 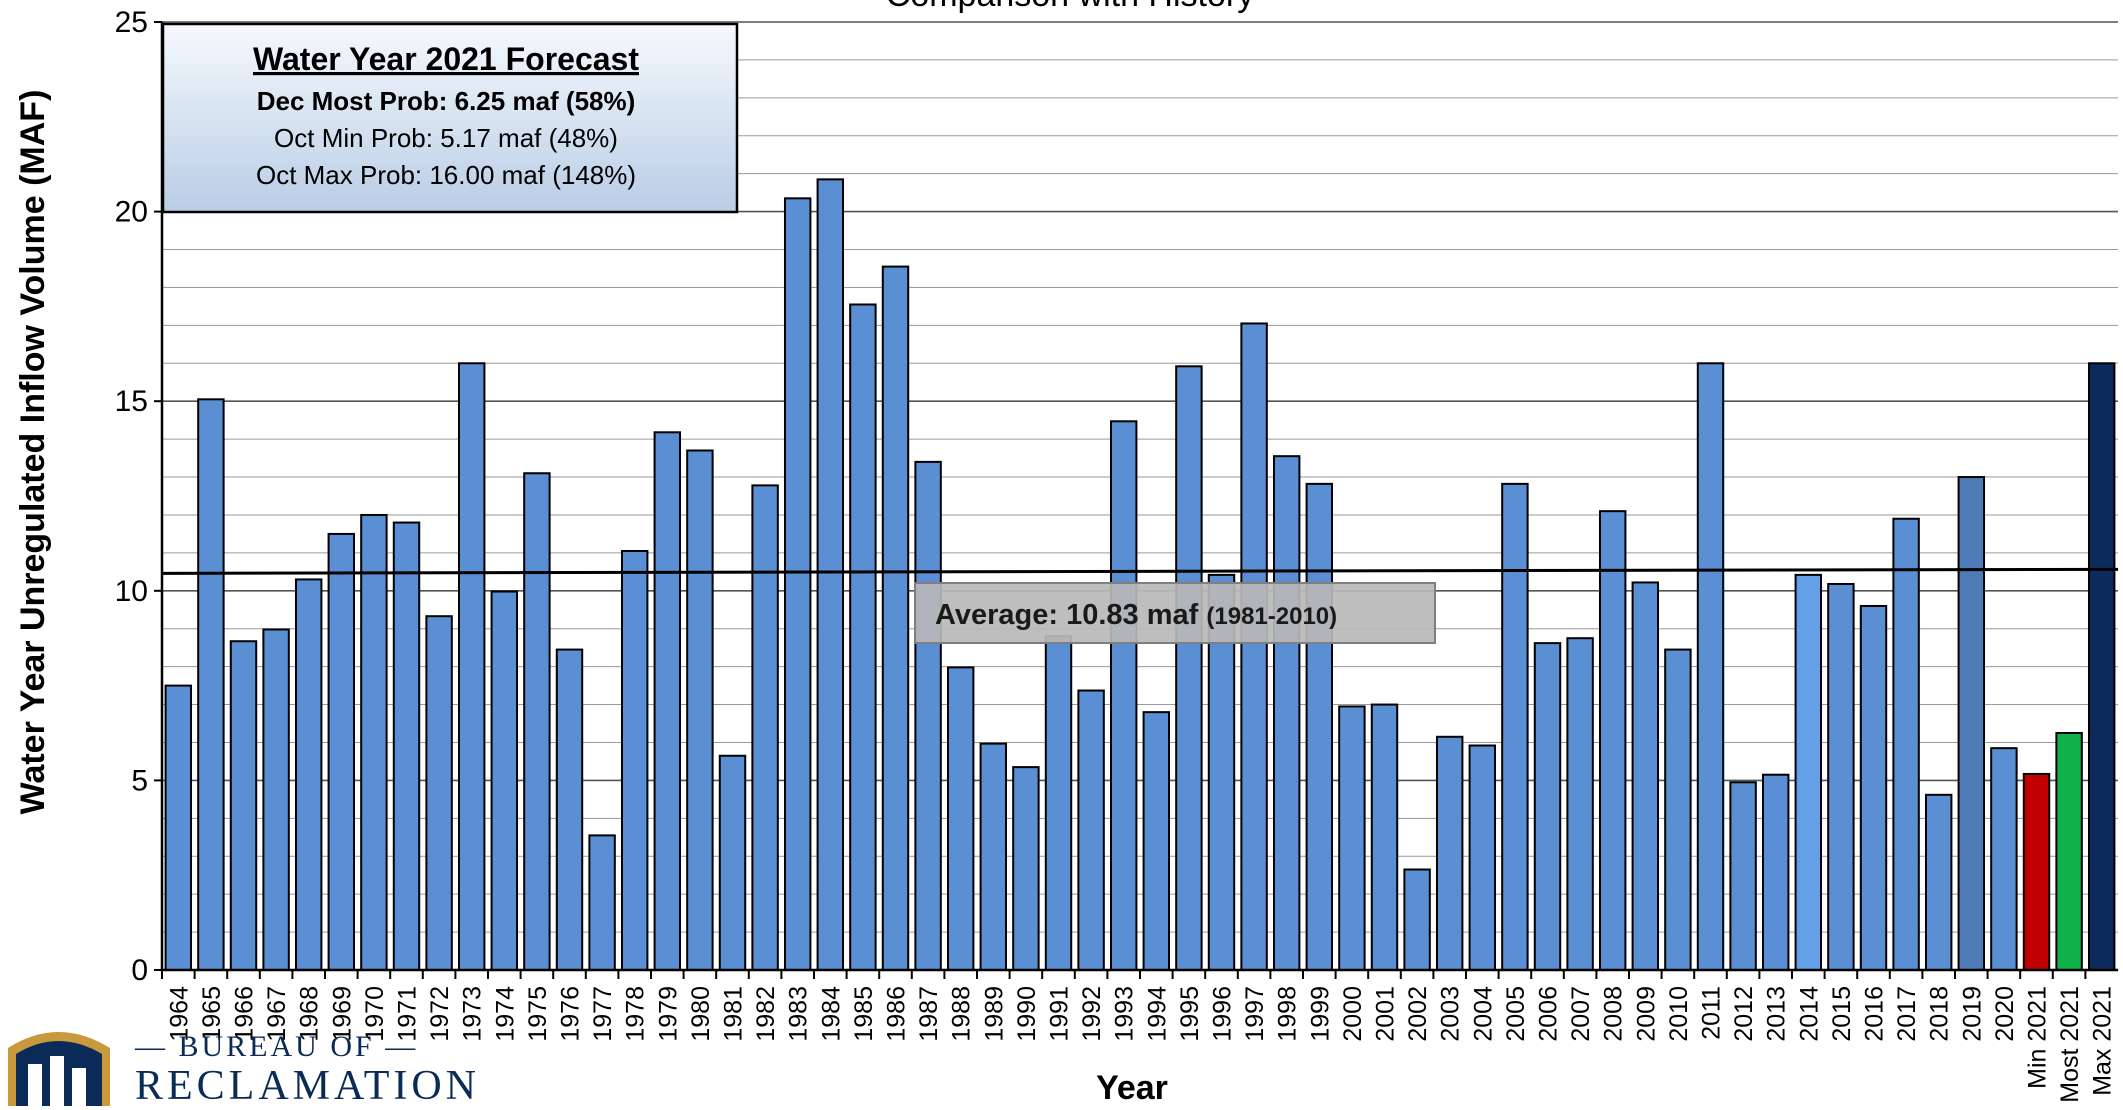 What do you see at coordinates (1353, 1014) in the screenshot?
I see `x-tick-label: 2000` at bounding box center [1353, 1014].